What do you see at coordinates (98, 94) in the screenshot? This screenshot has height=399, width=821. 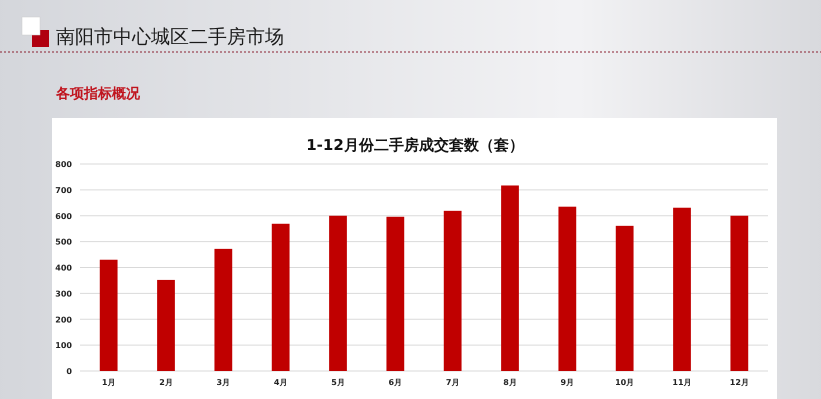 I see `chart-subtitle: 各项指标概况` at bounding box center [98, 94].